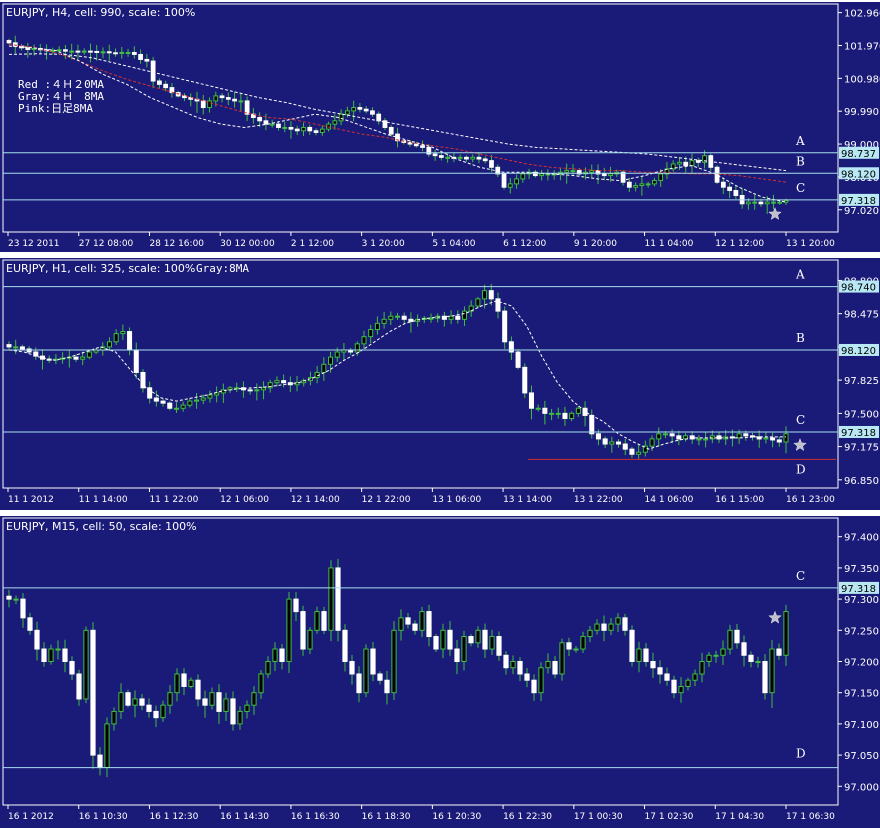 The height and width of the screenshot is (828, 880). Describe the element at coordinates (861, 756) in the screenshot. I see `y-tick-label: 97.050` at that location.